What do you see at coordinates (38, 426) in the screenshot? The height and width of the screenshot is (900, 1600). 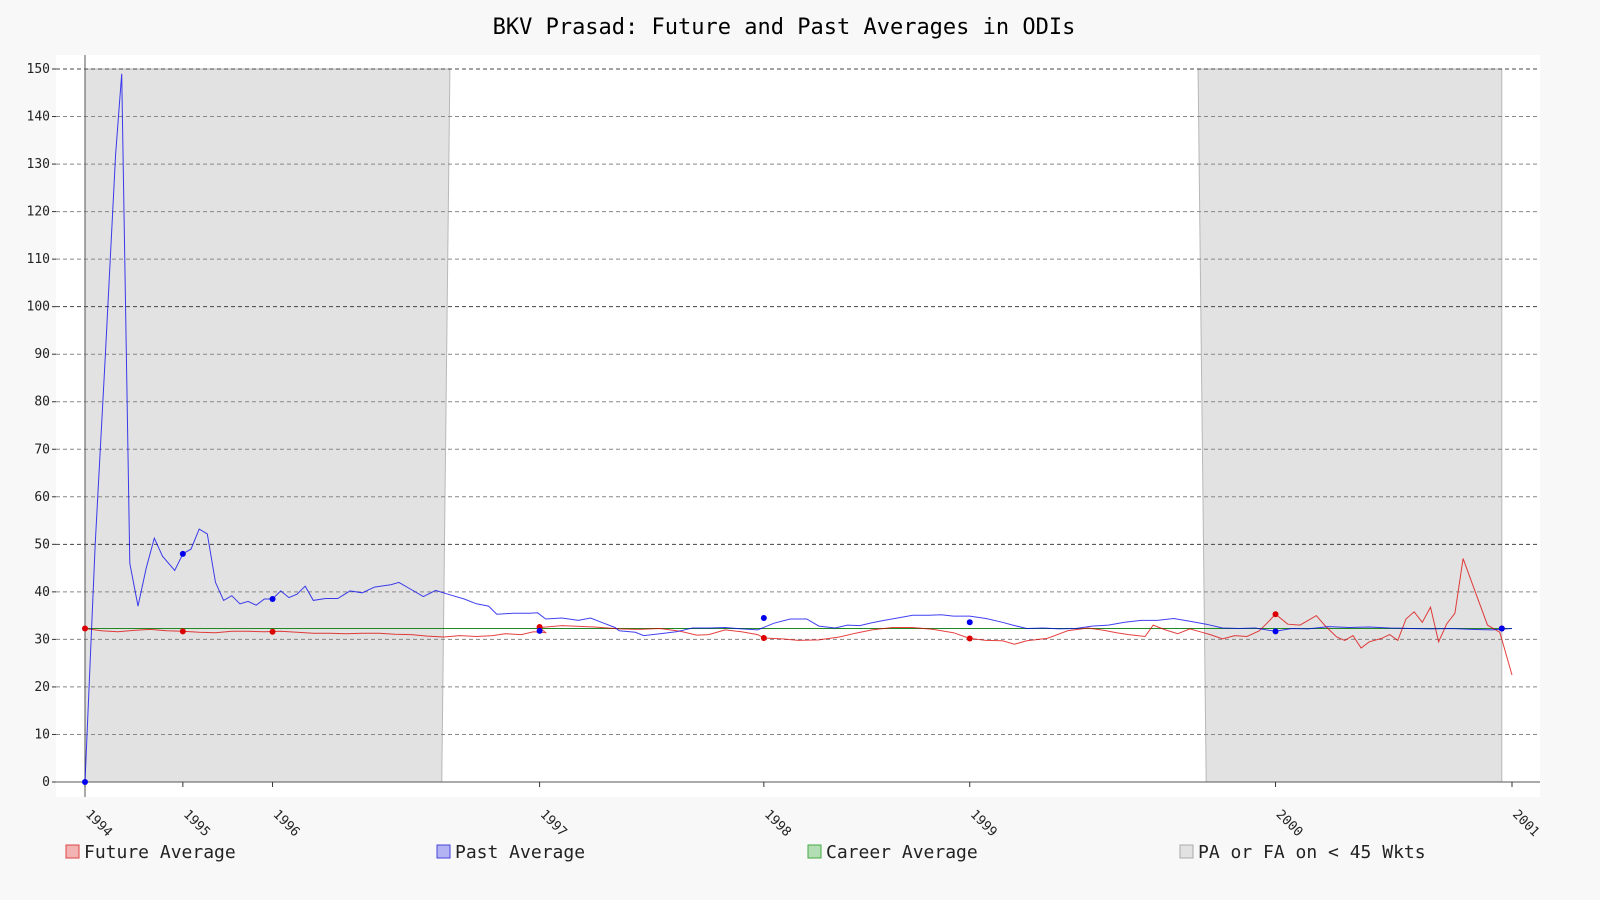 I see `y-tick-labels: 0 10 20 30 40 50 60 70 80 90 100 110 120 130 140 150` at bounding box center [38, 426].